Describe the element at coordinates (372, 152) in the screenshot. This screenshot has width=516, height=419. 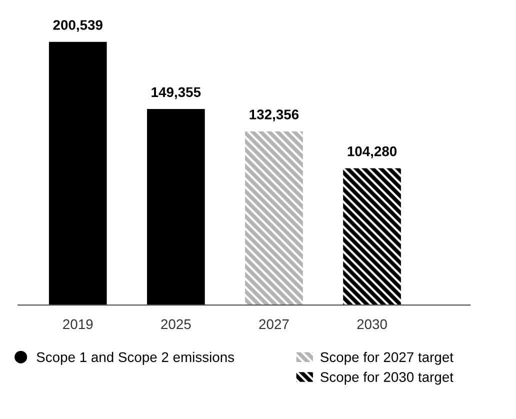
I see `data-label: 104,280` at that location.